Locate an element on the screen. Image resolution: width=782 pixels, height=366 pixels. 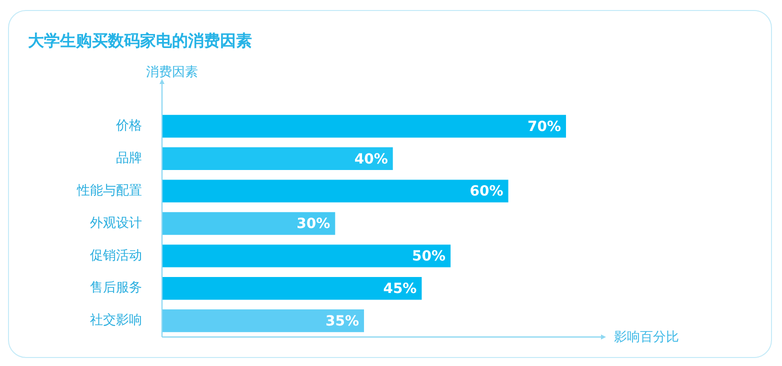
data-label: 40% is located at coordinates (371, 159).